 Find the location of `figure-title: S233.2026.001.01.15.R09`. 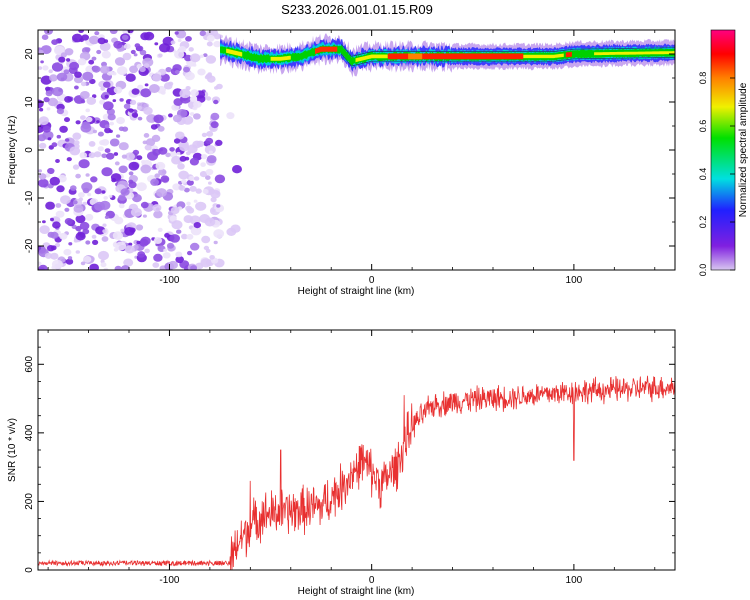

figure-title: S233.2026.001.01.15.R09 is located at coordinates (357, 9).